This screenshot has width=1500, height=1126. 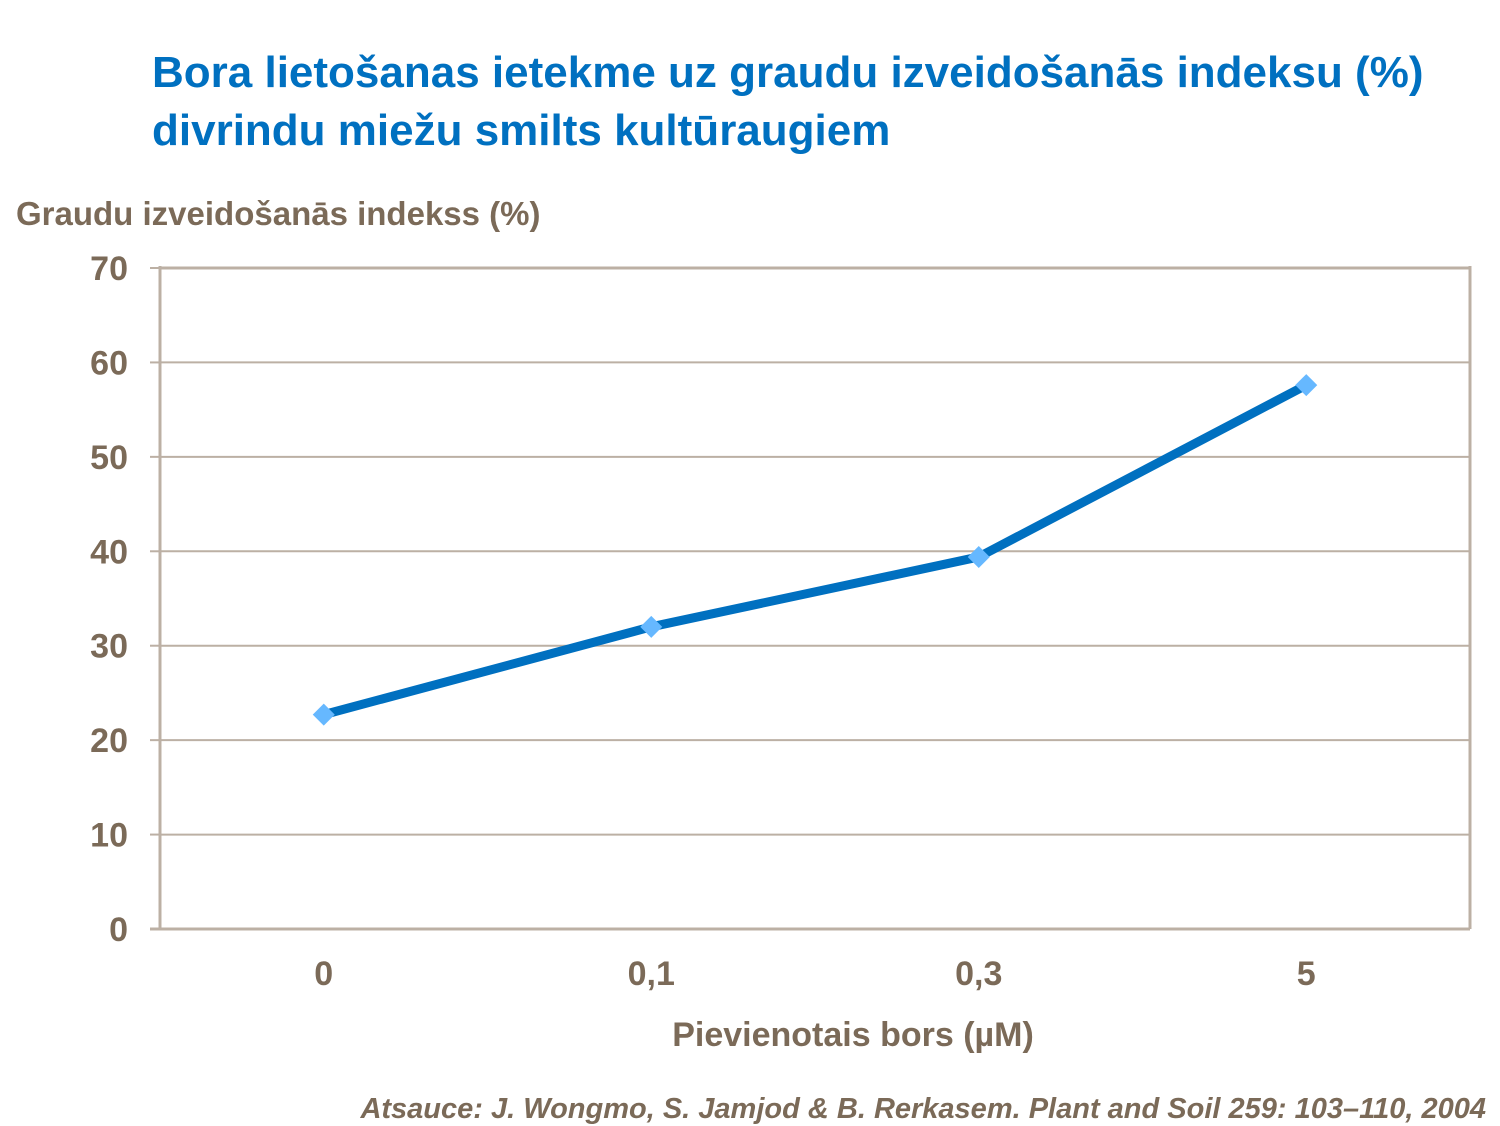 I want to click on y-tick-label: 70, so click(x=109, y=269).